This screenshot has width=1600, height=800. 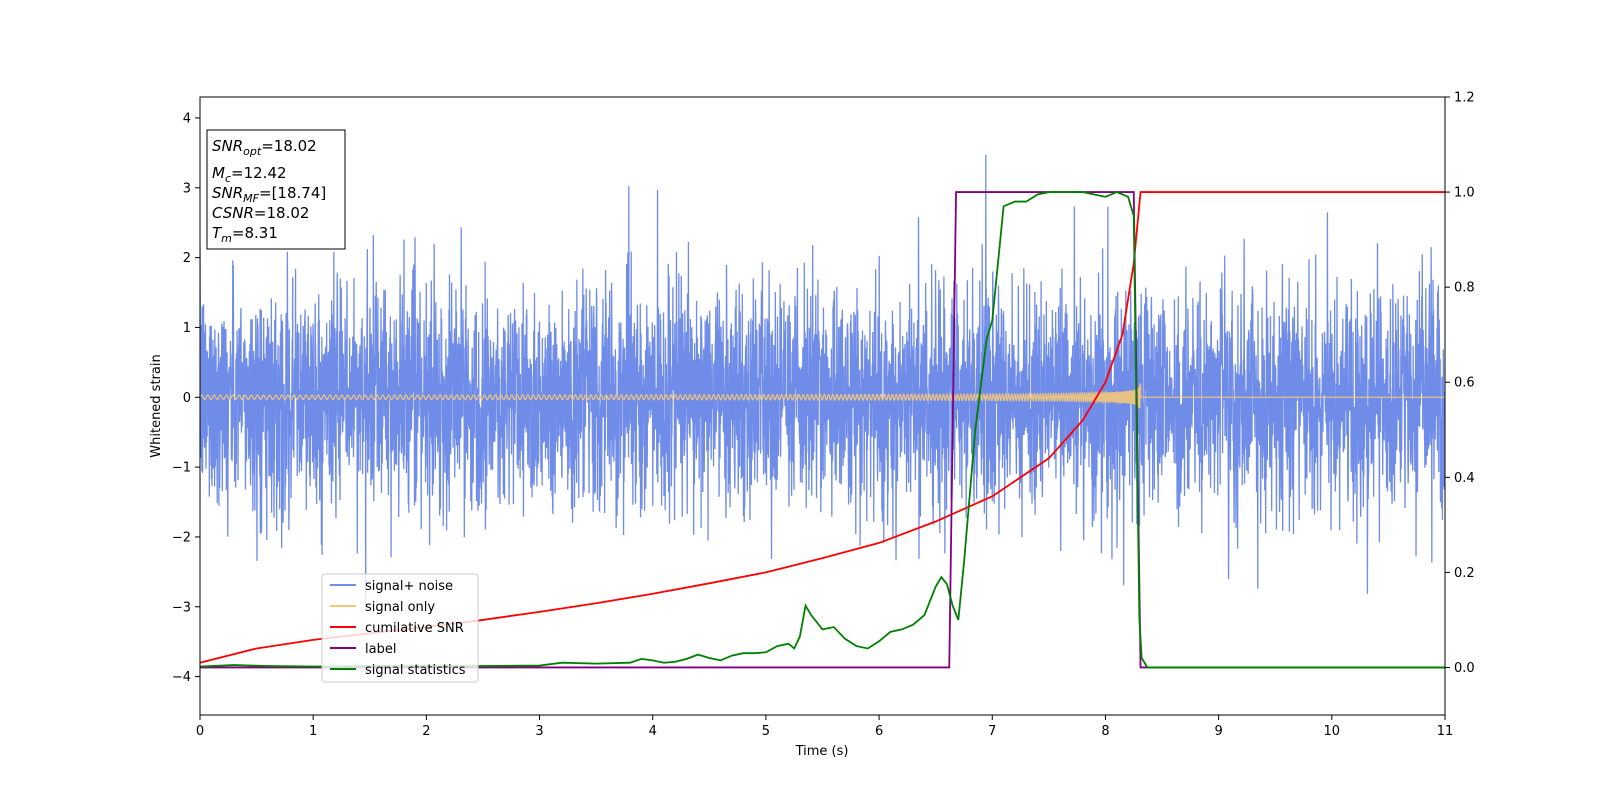 What do you see at coordinates (879, 731) in the screenshot?
I see `x-tick-label: 6` at bounding box center [879, 731].